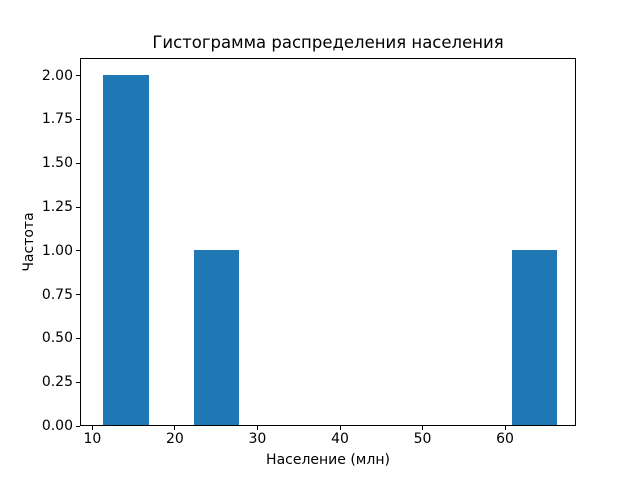 Image resolution: width=640 pixels, height=480 pixels. I want to click on y-tick-label-1.75: 1.75, so click(57, 119).